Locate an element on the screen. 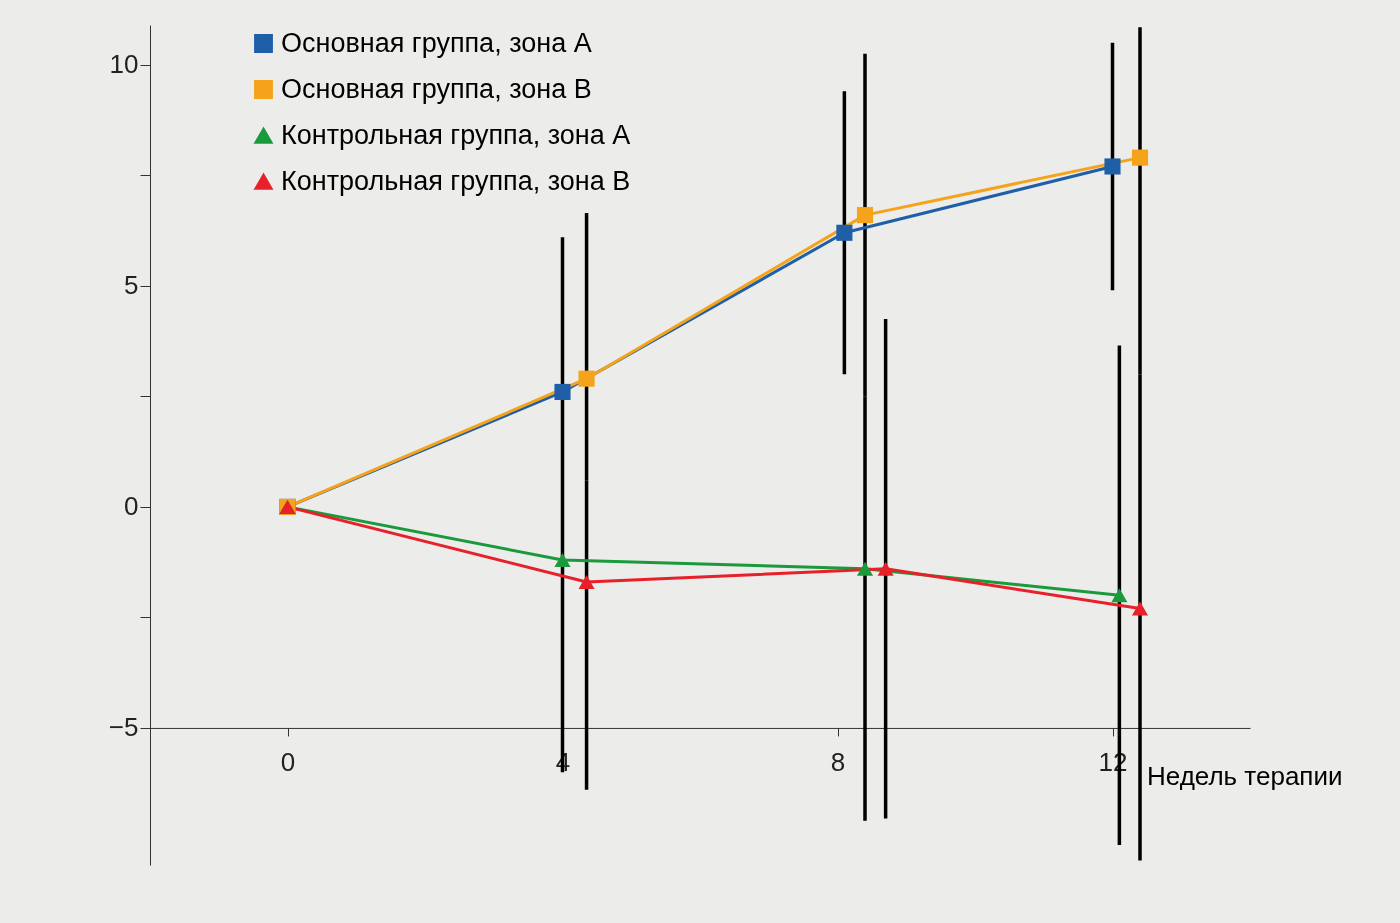  y-tick-label: 0 is located at coordinates (131, 506).